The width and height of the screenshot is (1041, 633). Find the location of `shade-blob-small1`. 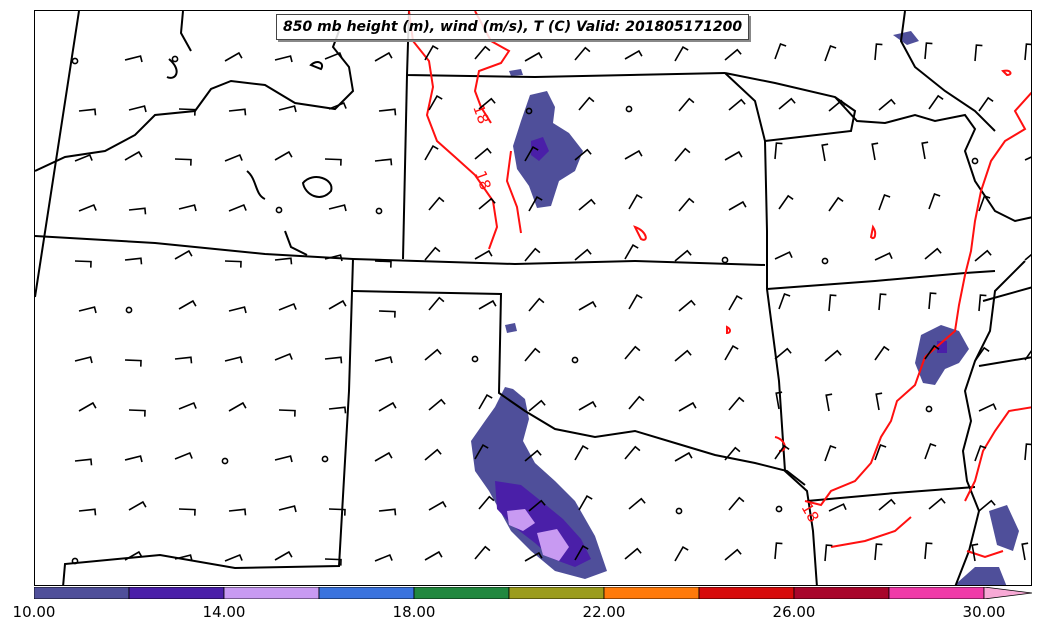

shade-blob-small1 is located at coordinates (511, 328).